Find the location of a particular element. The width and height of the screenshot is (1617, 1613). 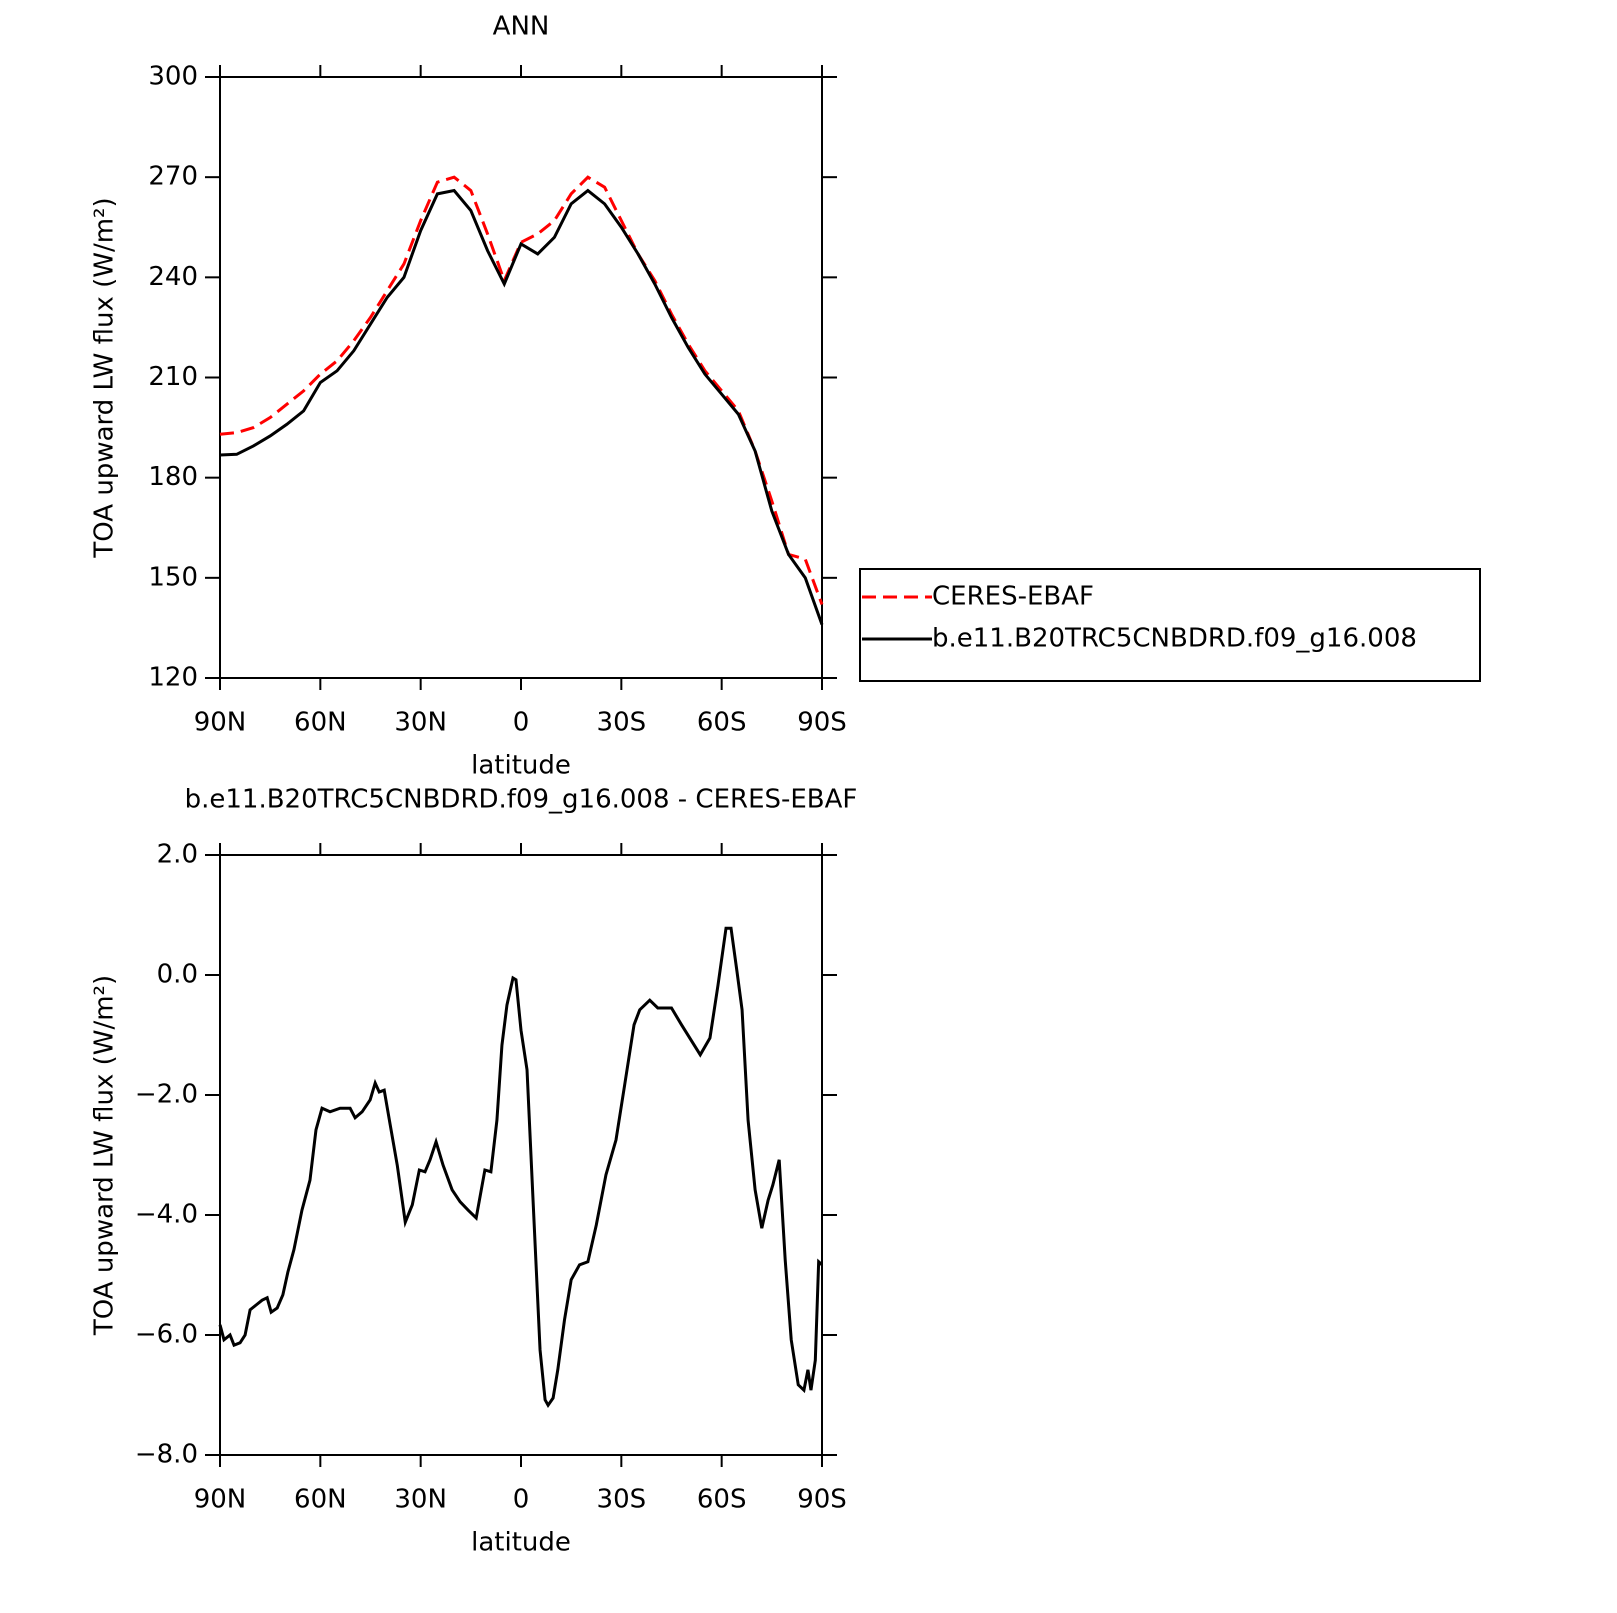

y-tick-label: 270 is located at coordinates (173, 177).